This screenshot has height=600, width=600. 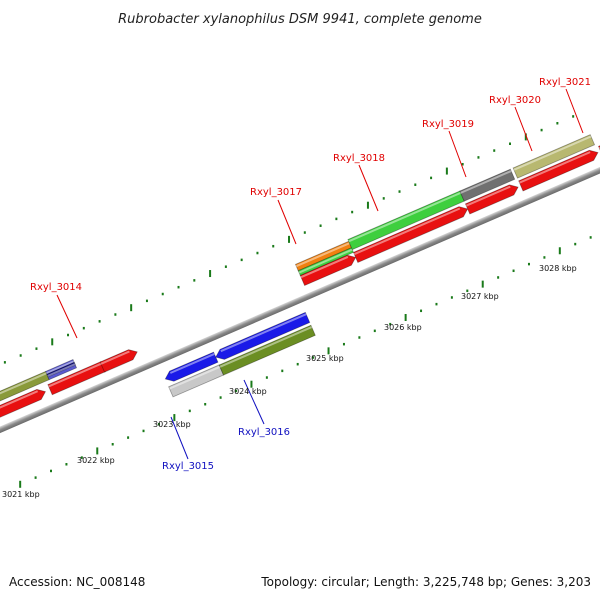 I want to click on gene-label-rxyl-3016: Rxyl_3016, so click(x=264, y=432).